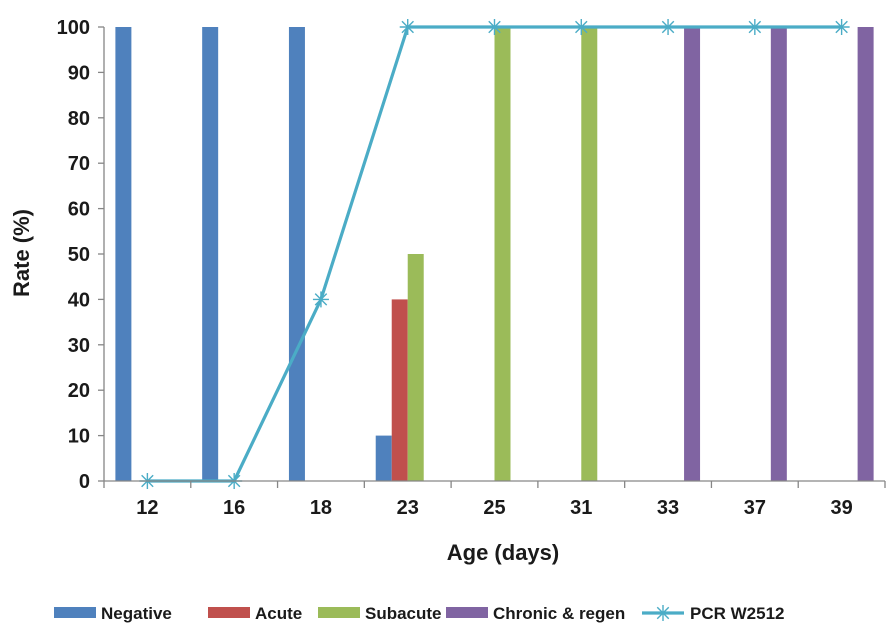 This screenshot has height=623, width=887. What do you see at coordinates (79, 391) in the screenshot?
I see `y-tick-label: 20` at bounding box center [79, 391].